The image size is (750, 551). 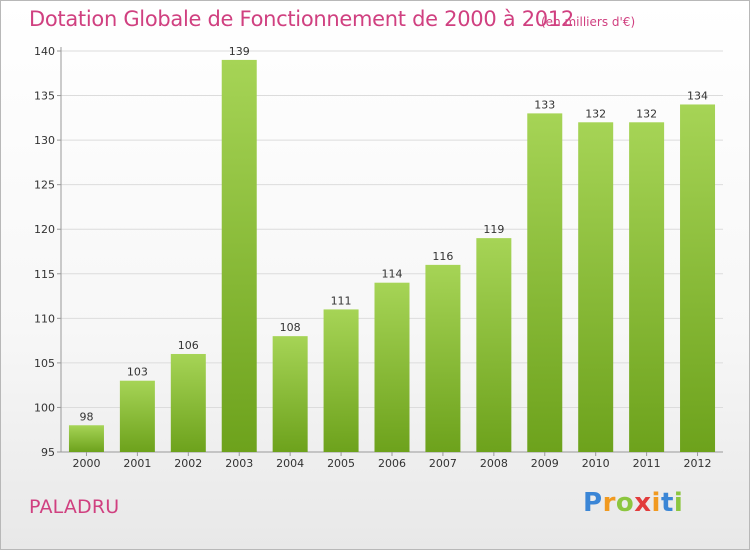 I want to click on logo-letter: x, so click(x=643, y=503).